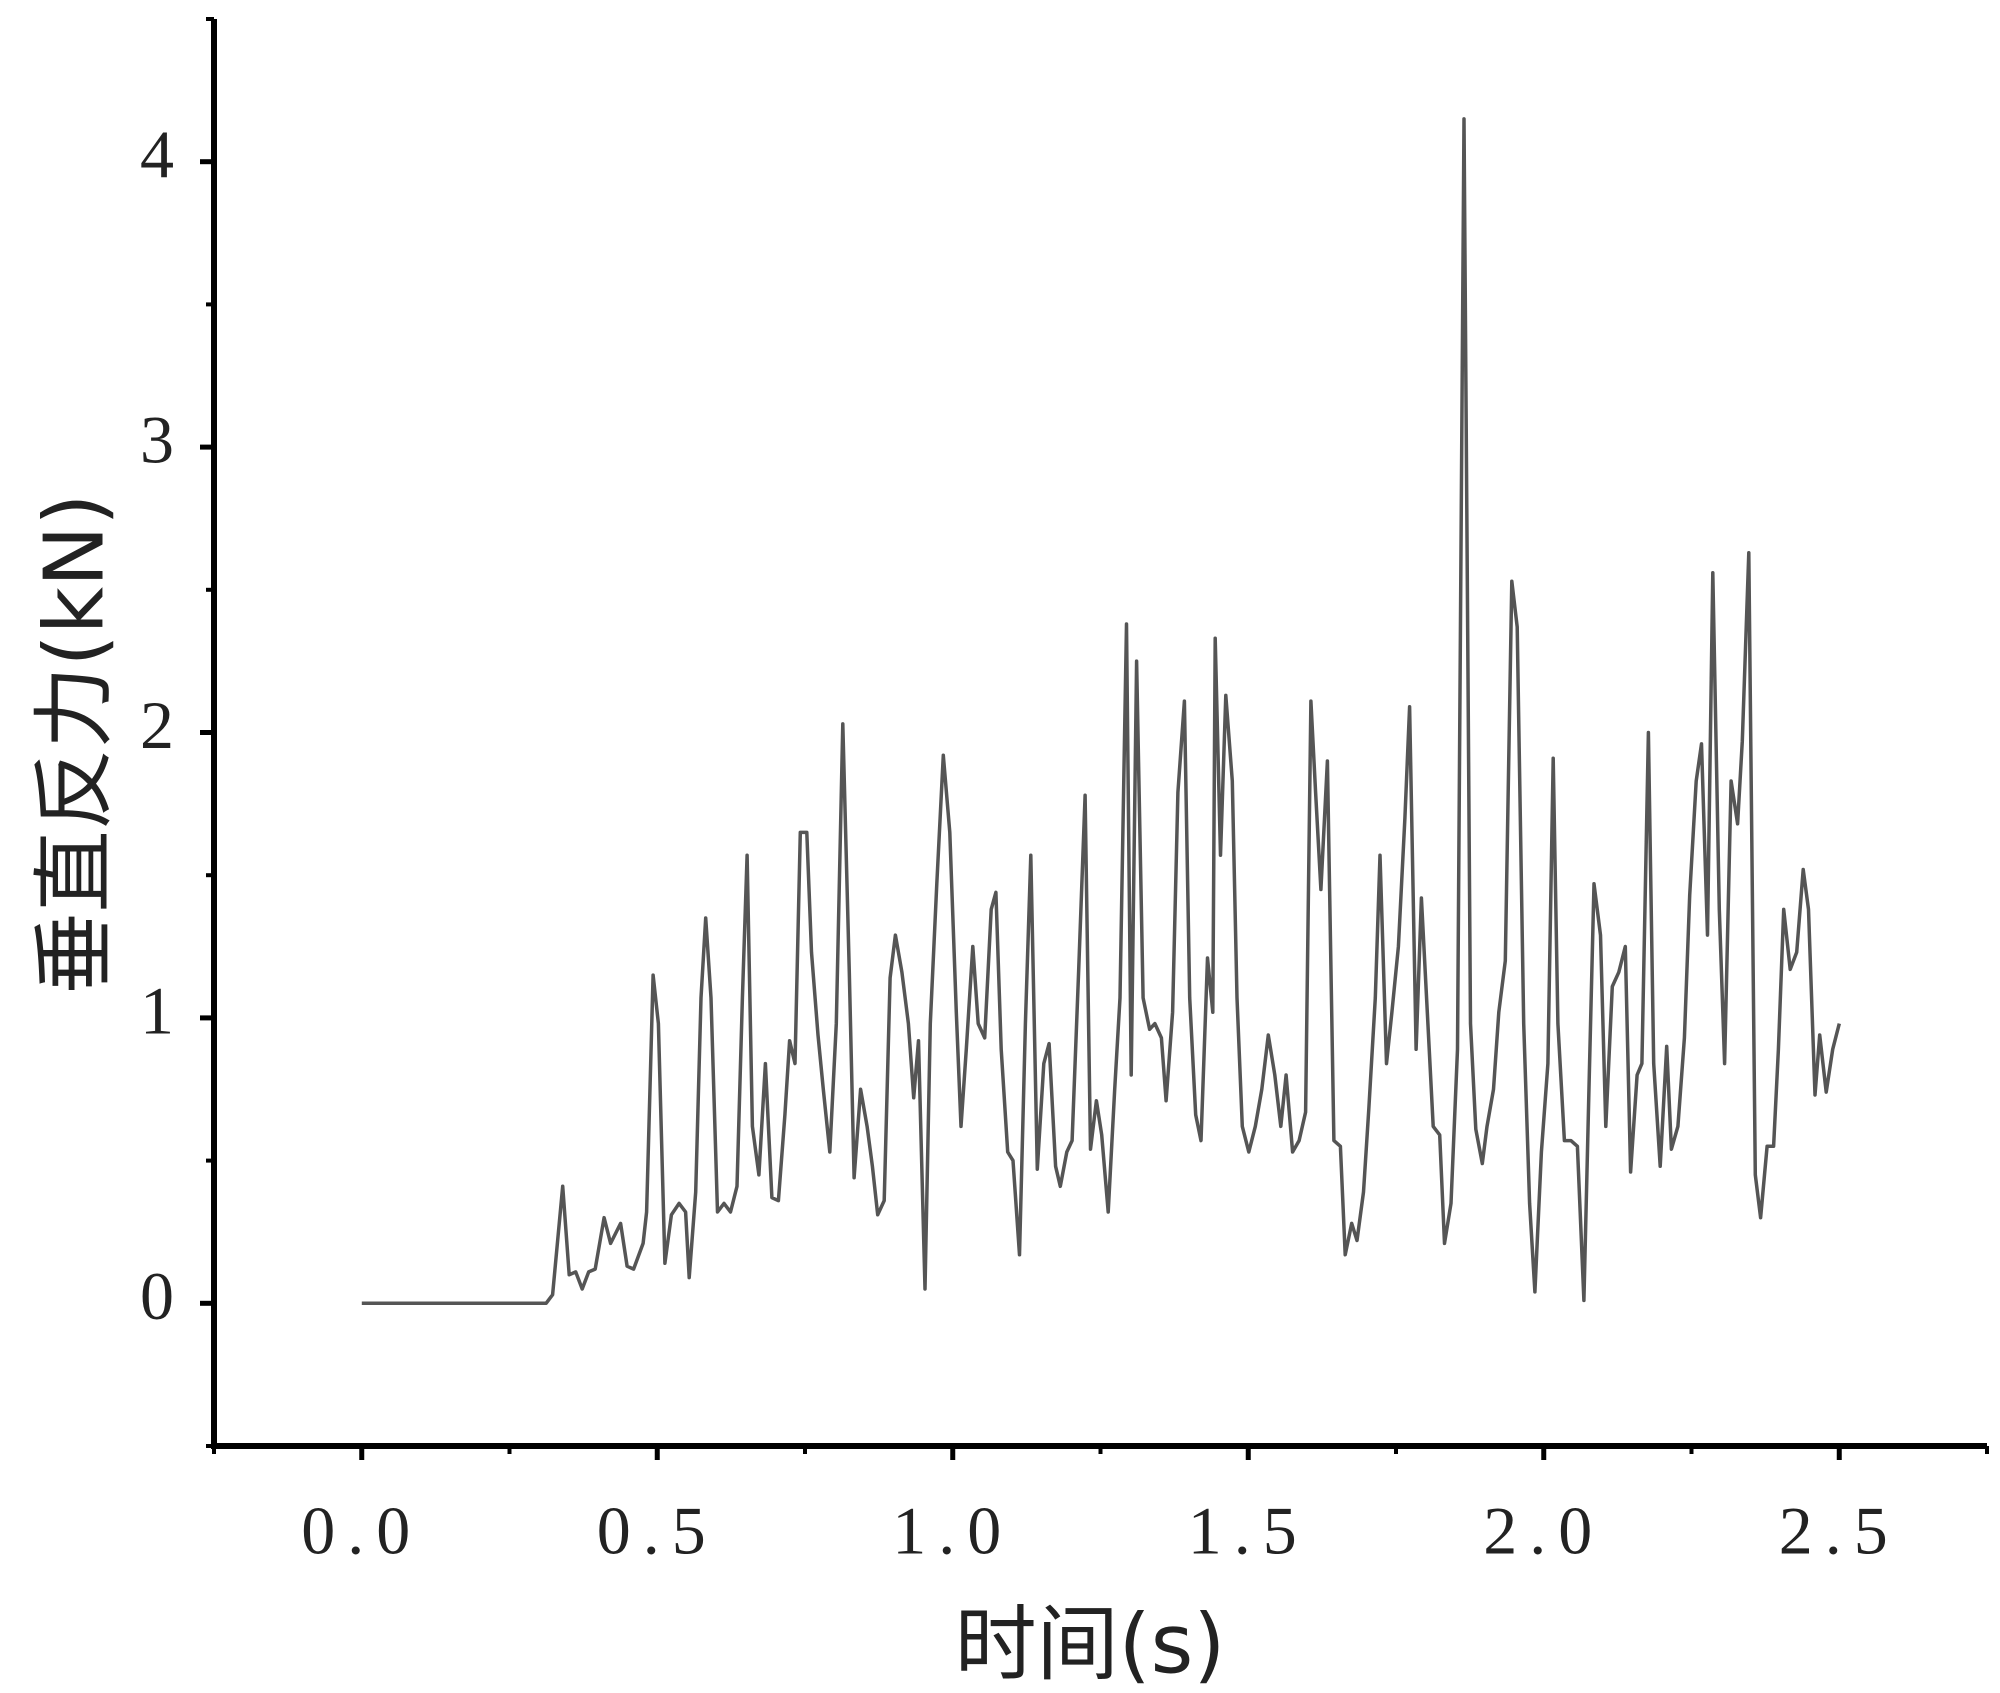  Describe the element at coordinates (157, 440) in the screenshot. I see `y-tick-label: 3` at that location.